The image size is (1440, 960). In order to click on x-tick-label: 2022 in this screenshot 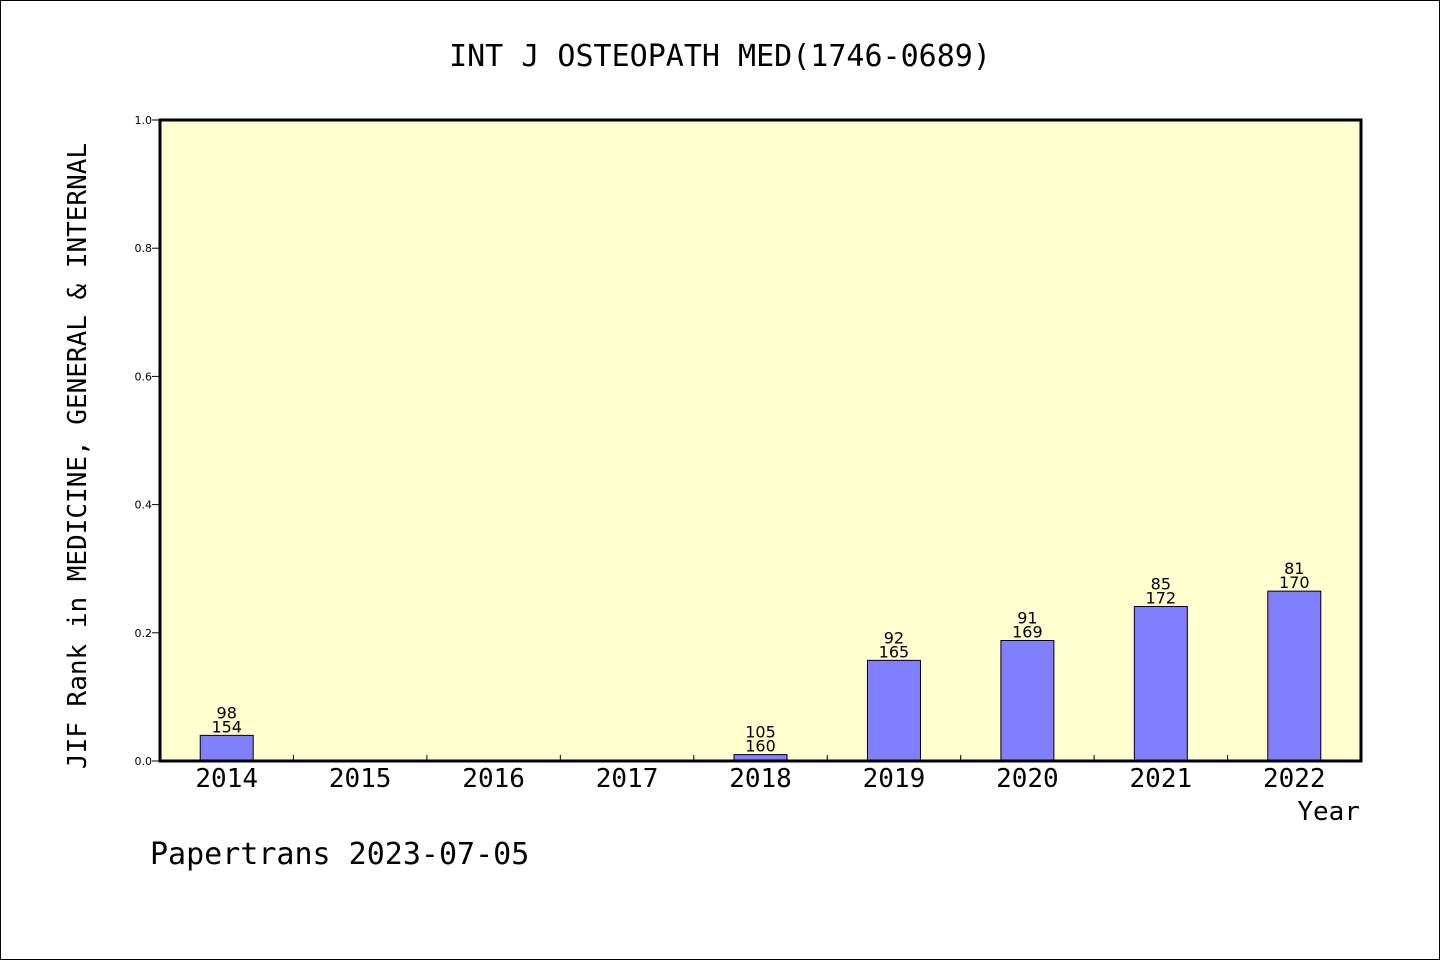, I will do `click(1294, 779)`.